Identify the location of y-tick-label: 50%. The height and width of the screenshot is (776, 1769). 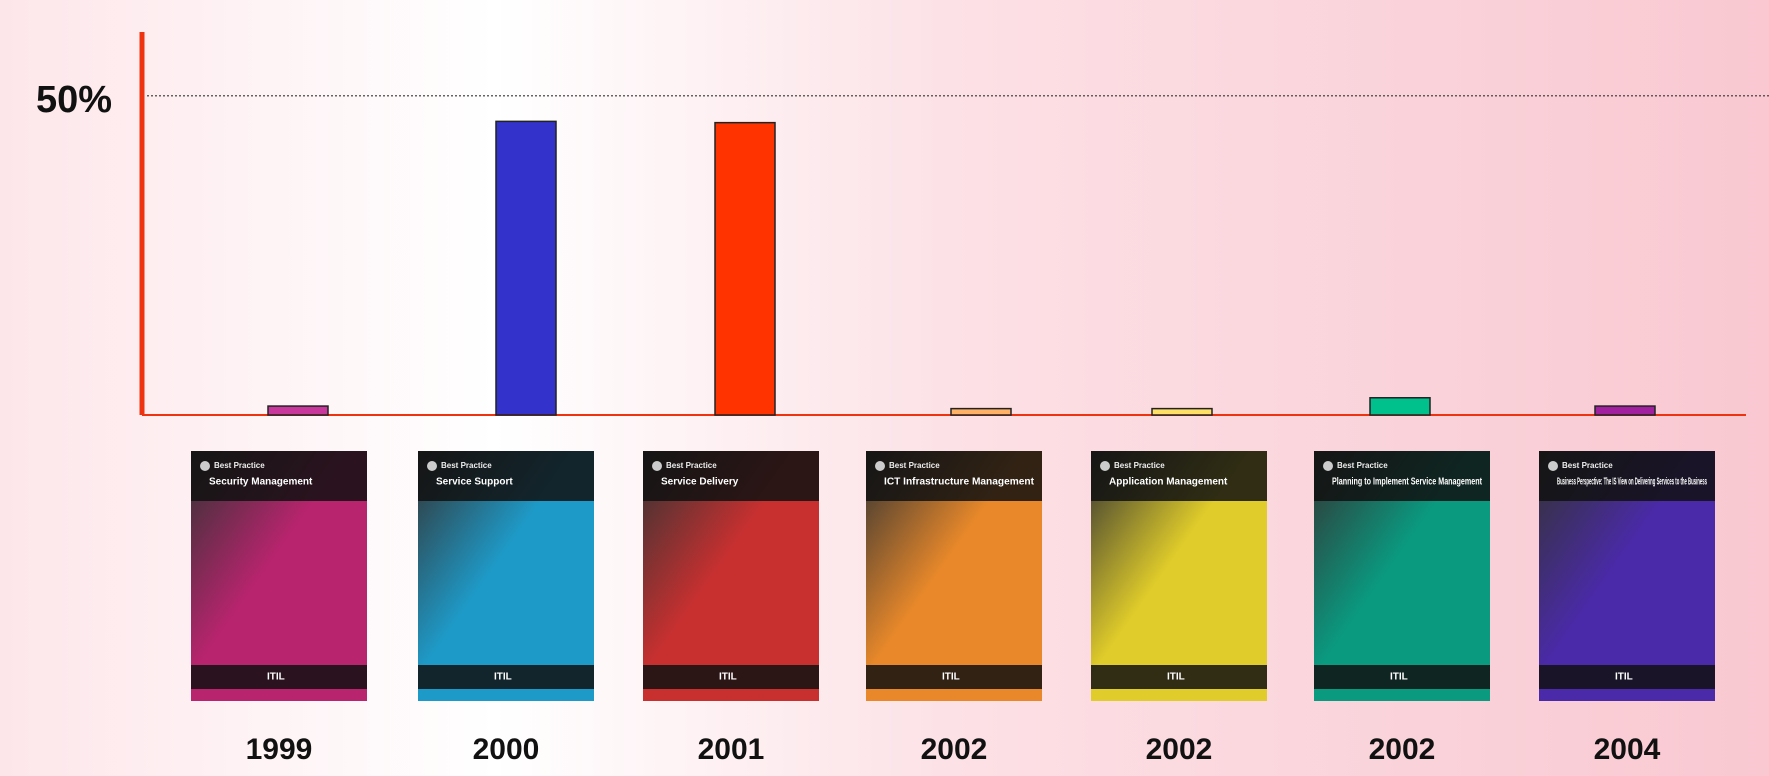
(74, 100).